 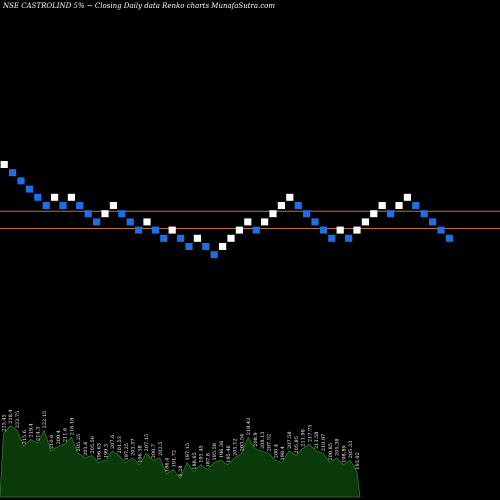 I want to click on volume-label: 193.92, so click(x=358, y=461).